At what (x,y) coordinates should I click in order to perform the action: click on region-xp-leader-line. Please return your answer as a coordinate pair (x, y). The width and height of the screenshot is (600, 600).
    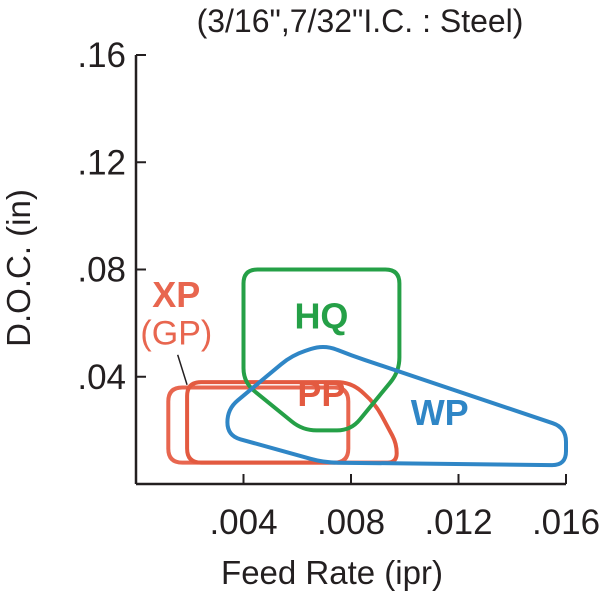
    Looking at the image, I should click on (182, 370).